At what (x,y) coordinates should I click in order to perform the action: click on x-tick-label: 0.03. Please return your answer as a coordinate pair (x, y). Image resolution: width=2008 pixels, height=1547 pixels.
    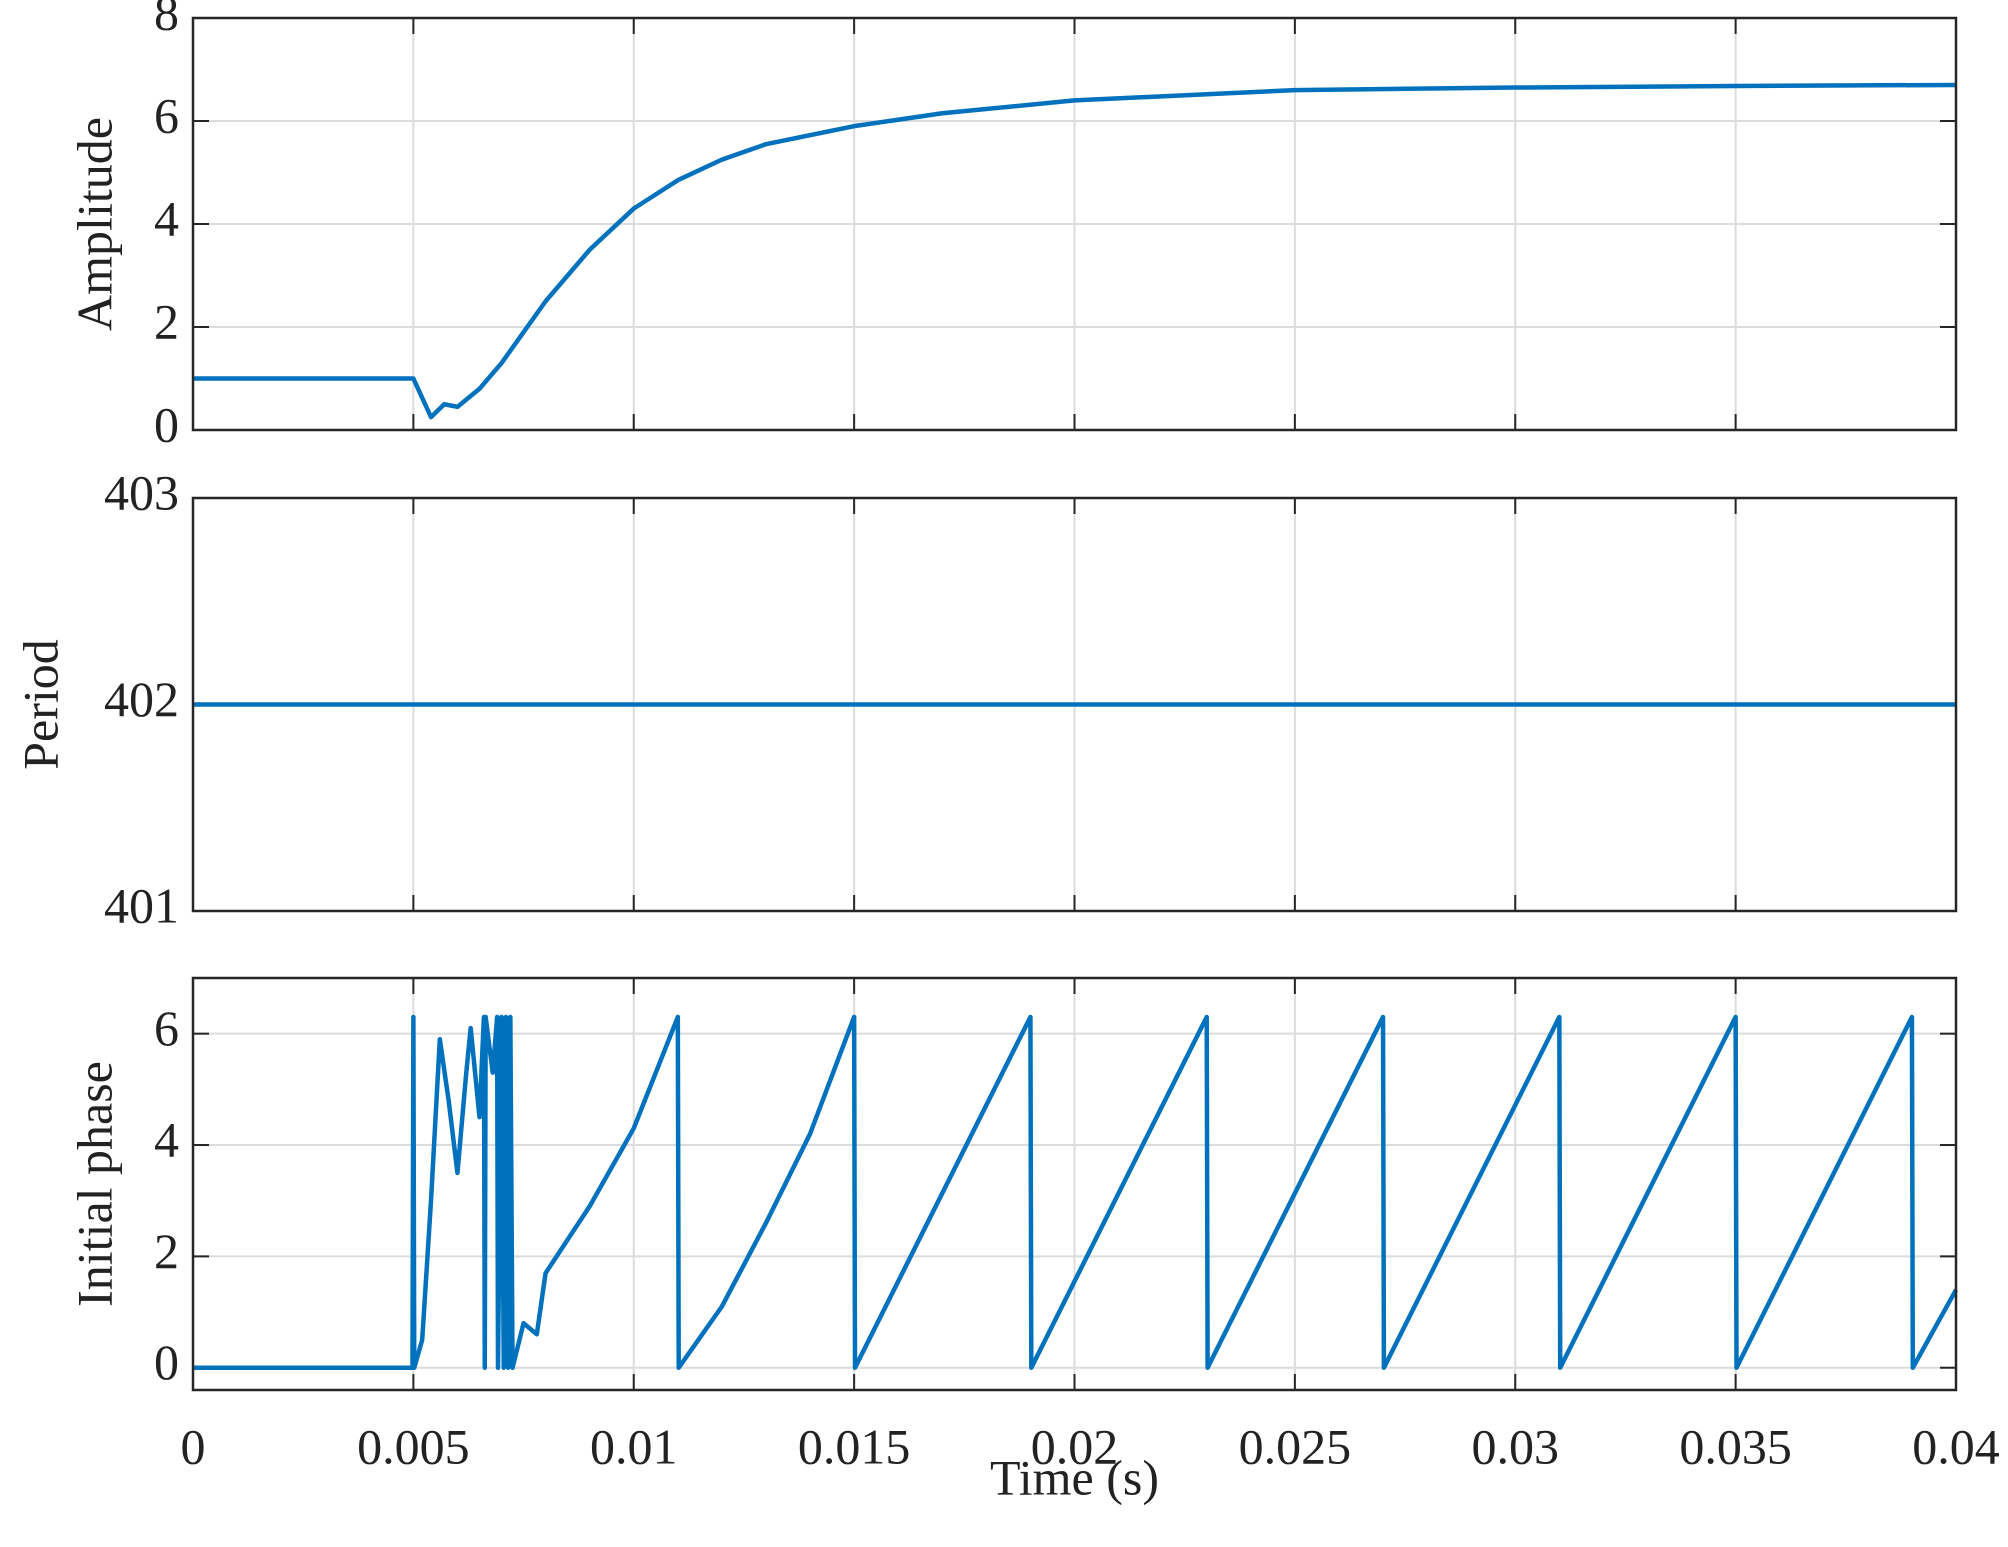
    Looking at the image, I should click on (1516, 1446).